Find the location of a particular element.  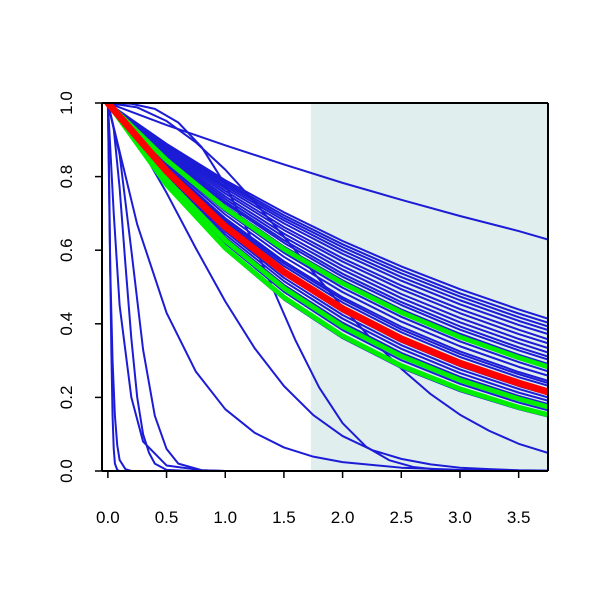

x-tick-label: 3.0 is located at coordinates (460, 517).